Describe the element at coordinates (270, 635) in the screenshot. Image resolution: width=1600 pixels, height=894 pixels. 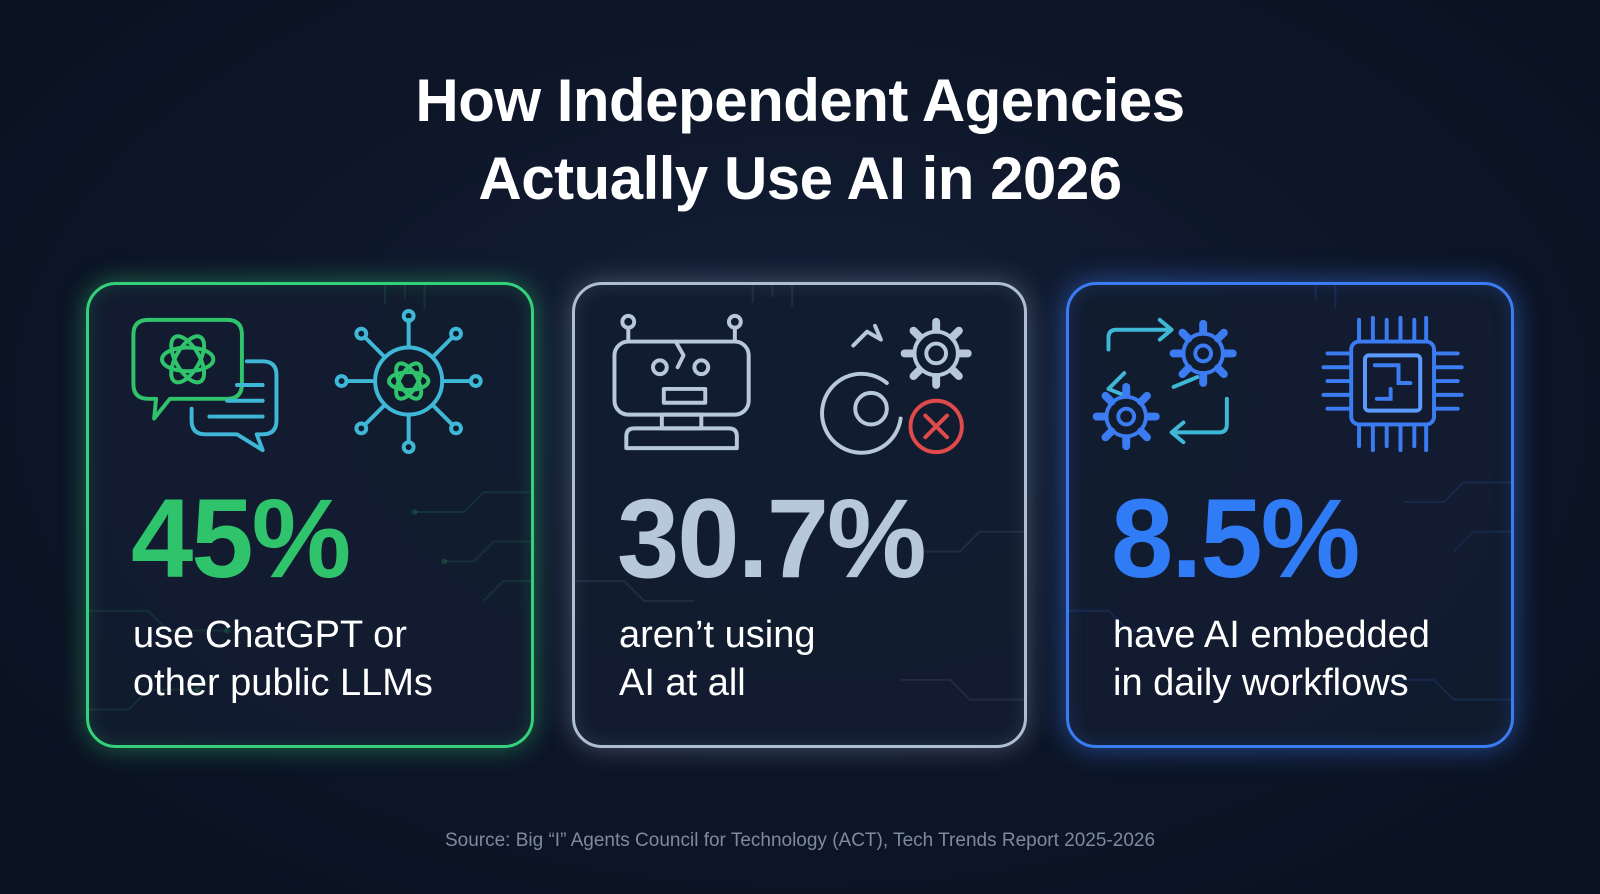
I see `stat-description-line-1: use ChatGPT or` at that location.